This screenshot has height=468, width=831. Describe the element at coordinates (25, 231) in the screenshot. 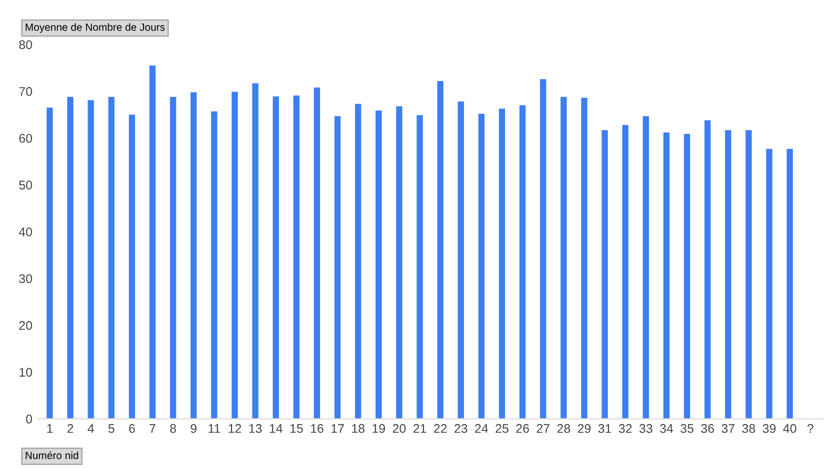

I see `y-tick-label: 40` at that location.